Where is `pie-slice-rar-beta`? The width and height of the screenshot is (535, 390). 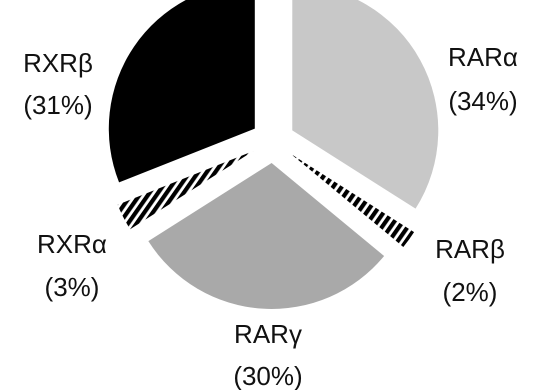
pie-slice-rar-beta is located at coordinates (352, 200).